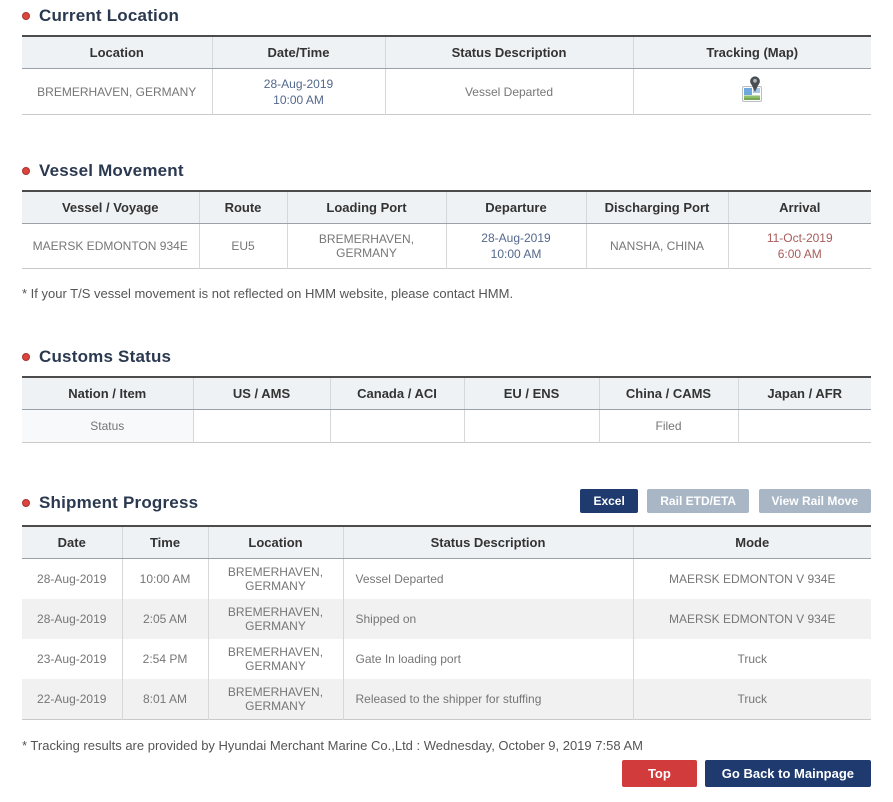 This screenshot has height=802, width=893. Describe the element at coordinates (105, 356) in the screenshot. I see `section-title-customs-status: Customs Status` at that location.